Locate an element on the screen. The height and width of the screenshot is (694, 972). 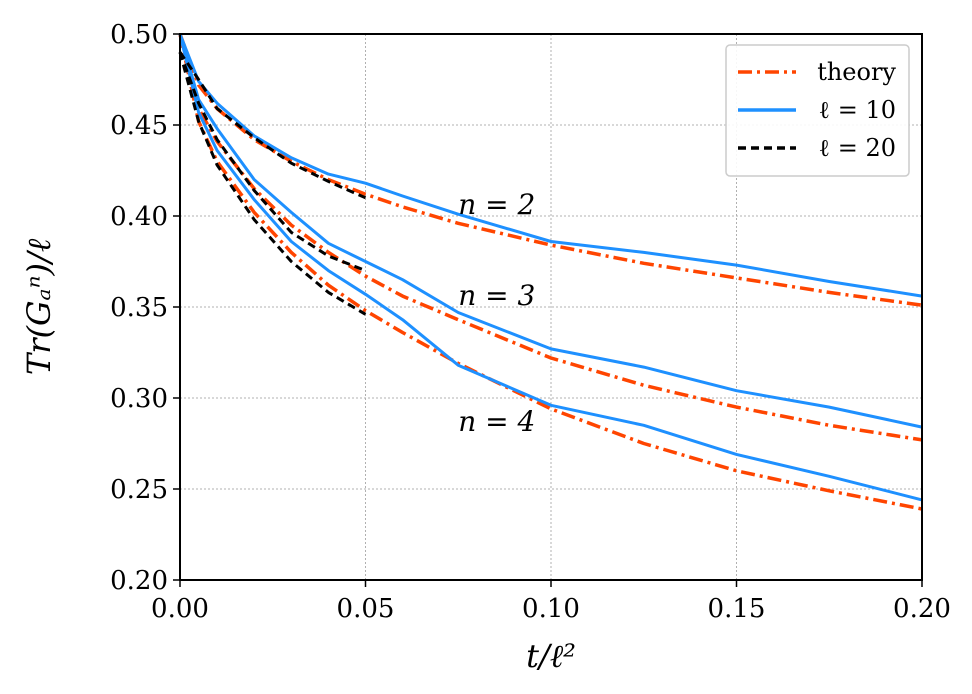
y-tick-label: 0.45 is located at coordinates (139, 126).